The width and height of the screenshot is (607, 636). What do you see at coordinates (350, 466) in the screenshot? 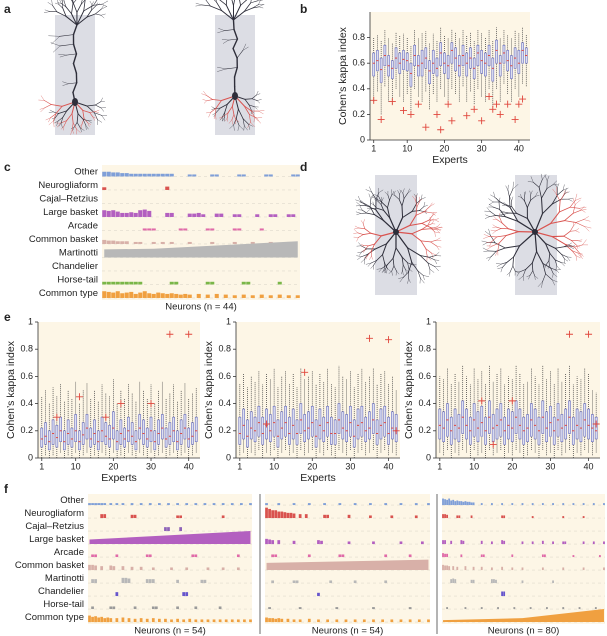
I see `x-tick-label: 30` at bounding box center [350, 466].